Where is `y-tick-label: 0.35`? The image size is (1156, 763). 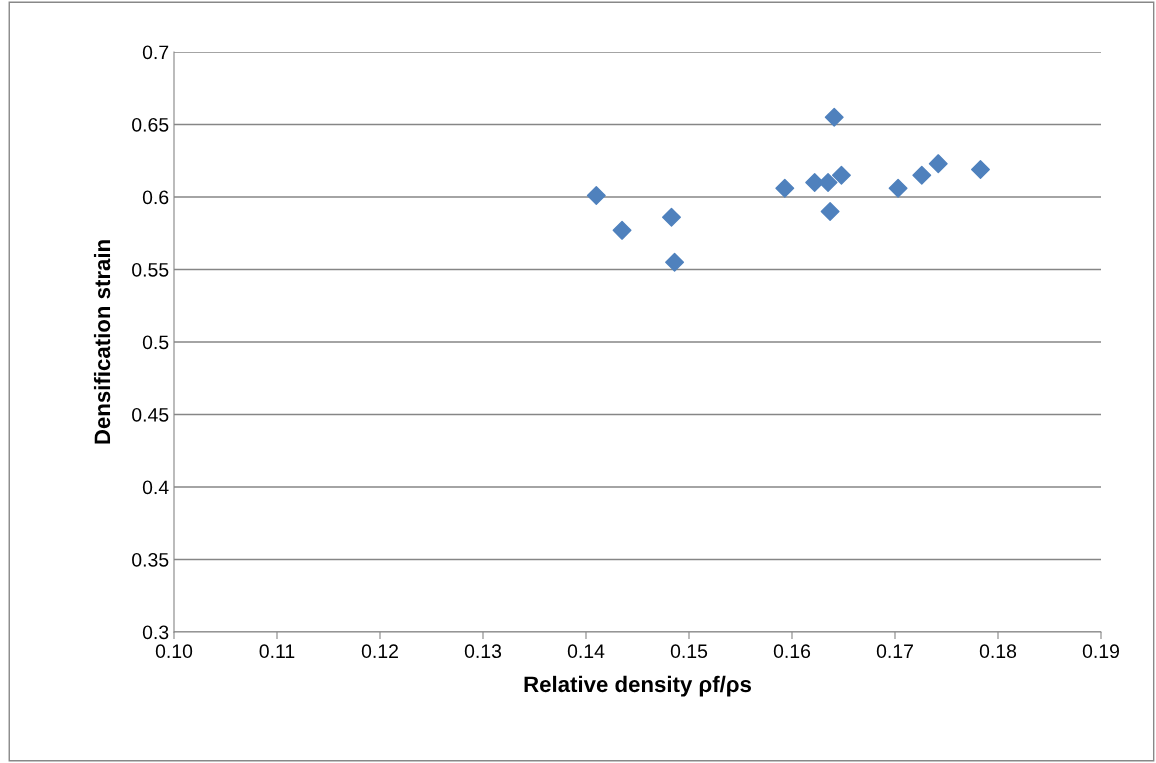 y-tick-label: 0.35 is located at coordinates (150, 559).